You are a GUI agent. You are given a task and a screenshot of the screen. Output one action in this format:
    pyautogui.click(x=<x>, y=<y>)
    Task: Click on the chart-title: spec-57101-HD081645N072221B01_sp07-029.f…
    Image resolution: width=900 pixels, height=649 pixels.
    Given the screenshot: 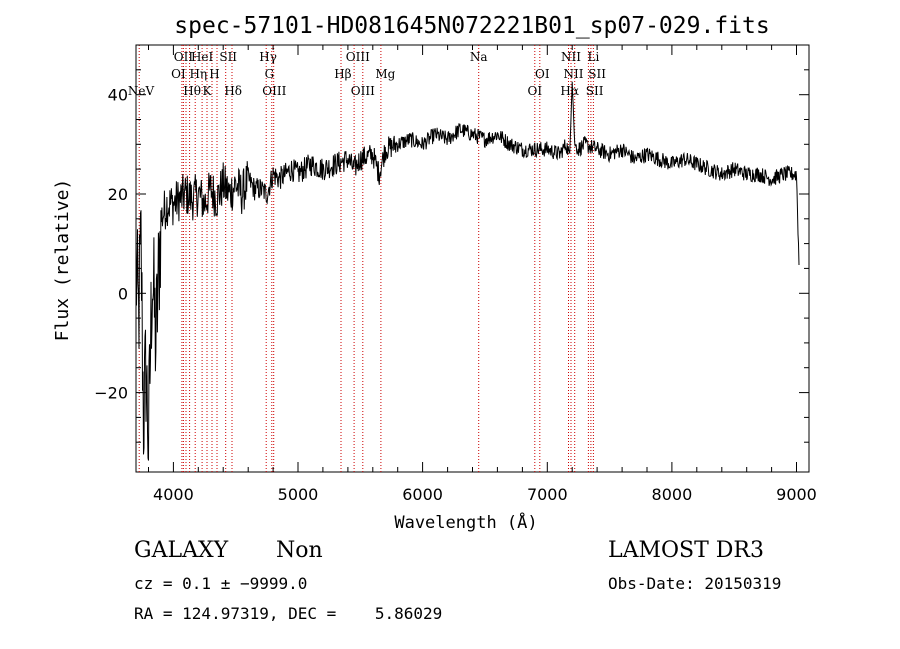 What is the action you would take?
    pyautogui.click(x=471, y=26)
    